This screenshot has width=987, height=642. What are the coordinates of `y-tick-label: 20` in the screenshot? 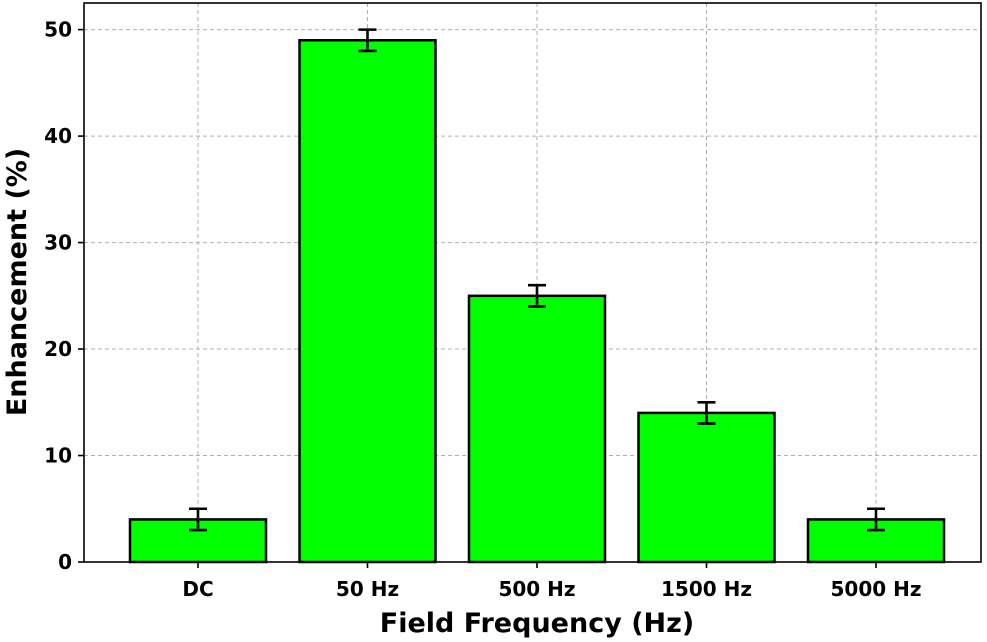 It's located at (58, 349).